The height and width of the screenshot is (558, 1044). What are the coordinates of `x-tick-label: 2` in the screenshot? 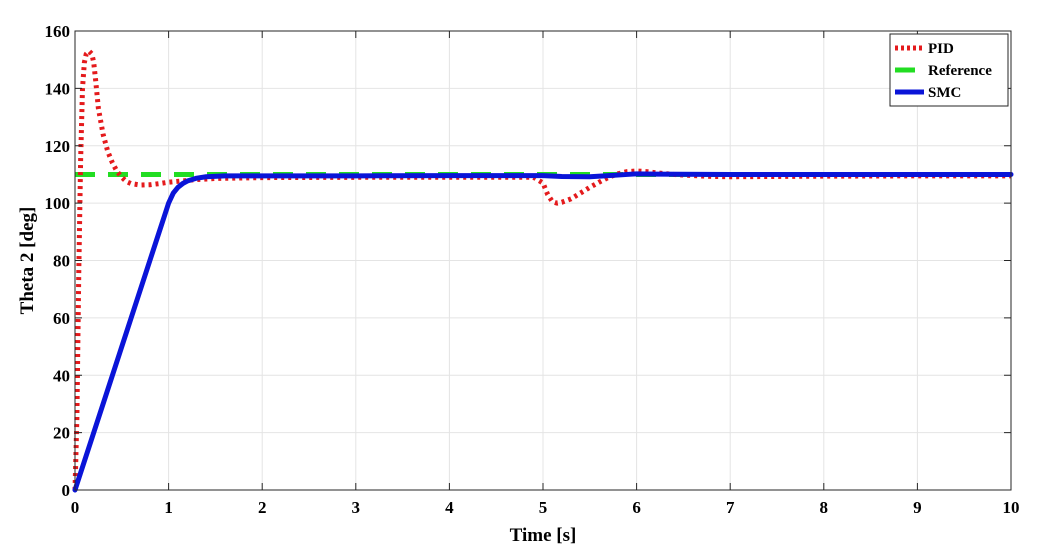 It's located at (262, 507).